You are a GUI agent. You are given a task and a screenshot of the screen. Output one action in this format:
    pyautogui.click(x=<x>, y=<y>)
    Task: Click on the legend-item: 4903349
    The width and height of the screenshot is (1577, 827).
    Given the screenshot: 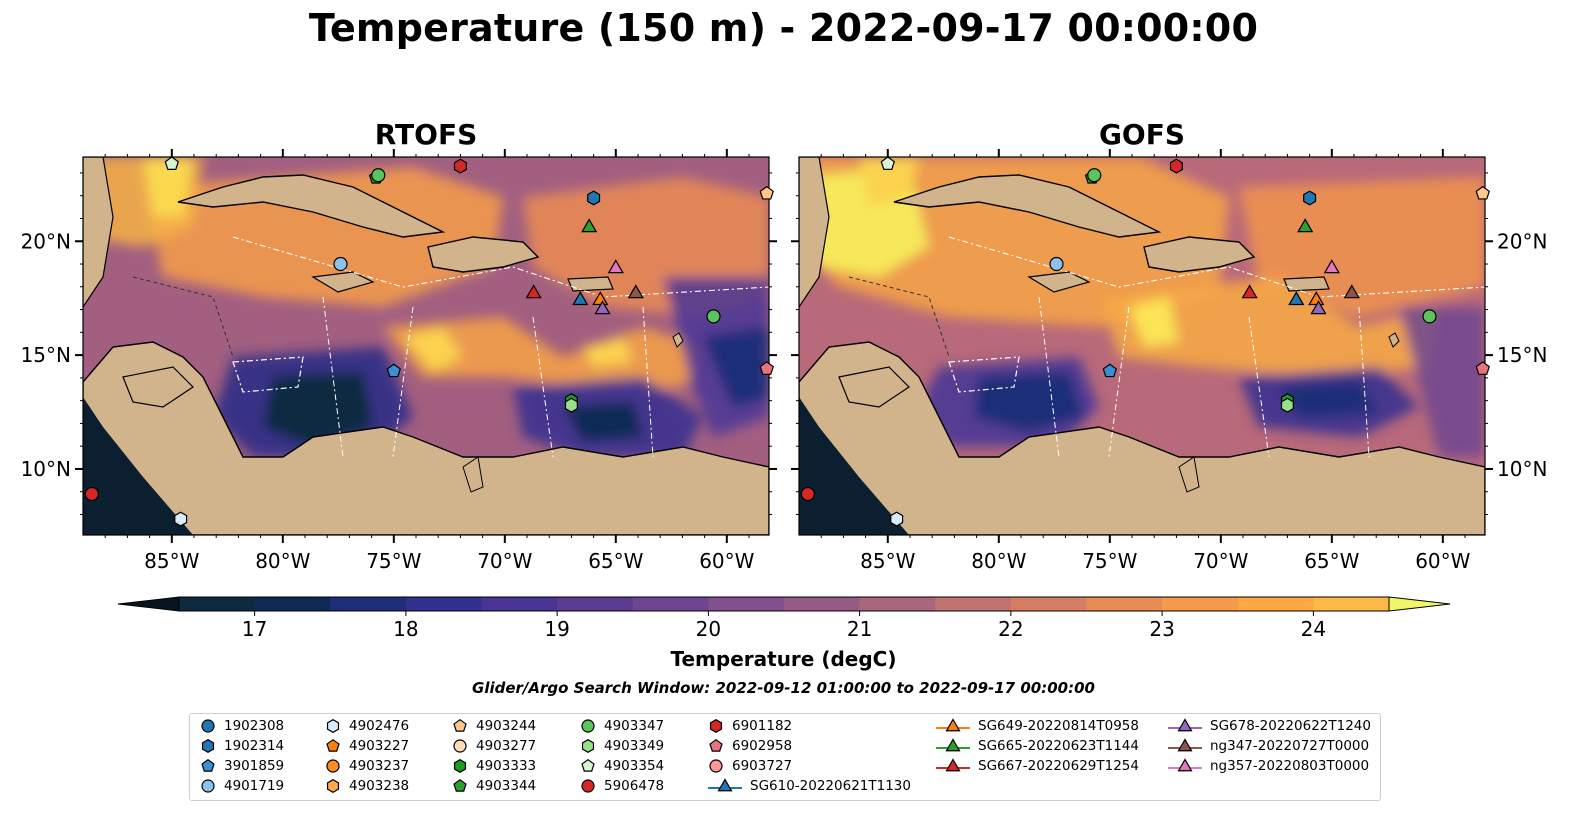 What is the action you would take?
    pyautogui.click(x=622, y=746)
    